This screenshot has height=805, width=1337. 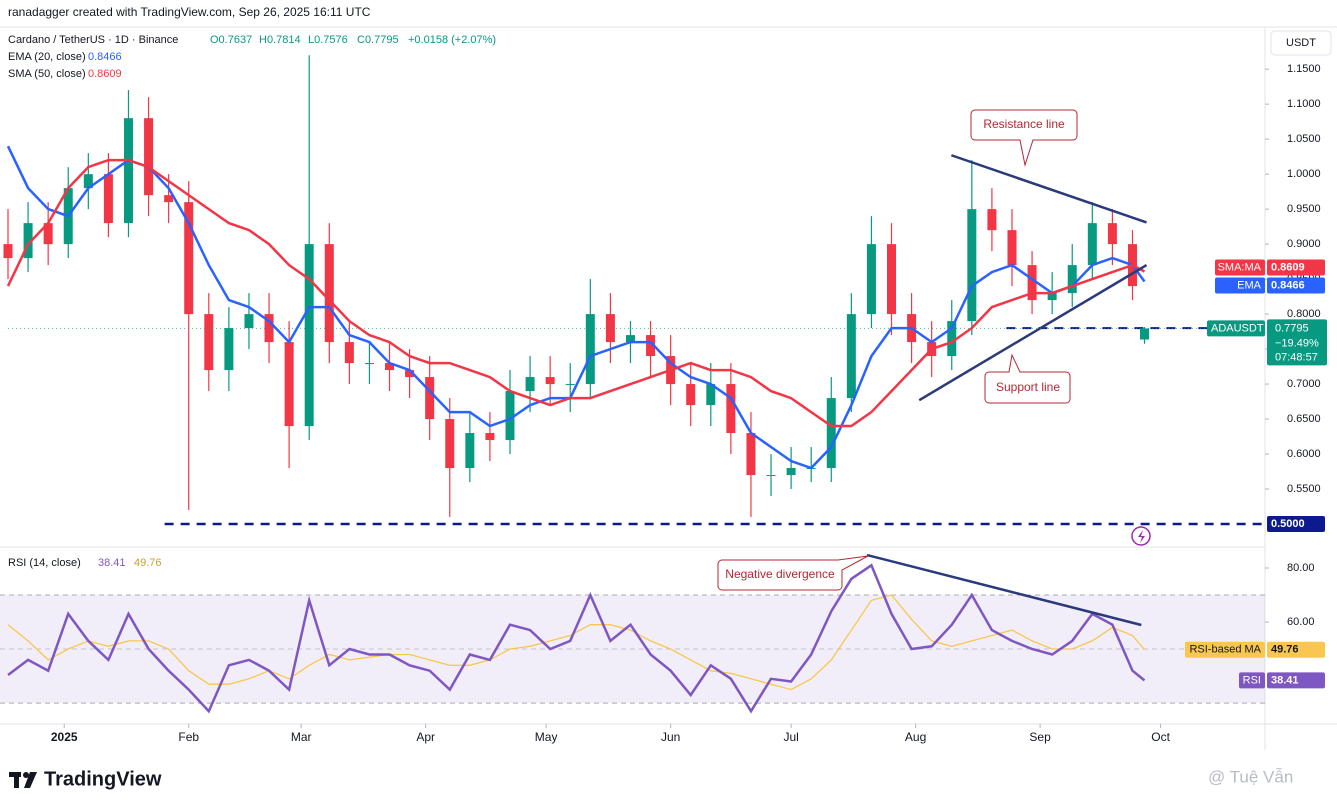 What do you see at coordinates (1288, 524) in the screenshot?
I see `axis-label: 0.5000` at bounding box center [1288, 524].